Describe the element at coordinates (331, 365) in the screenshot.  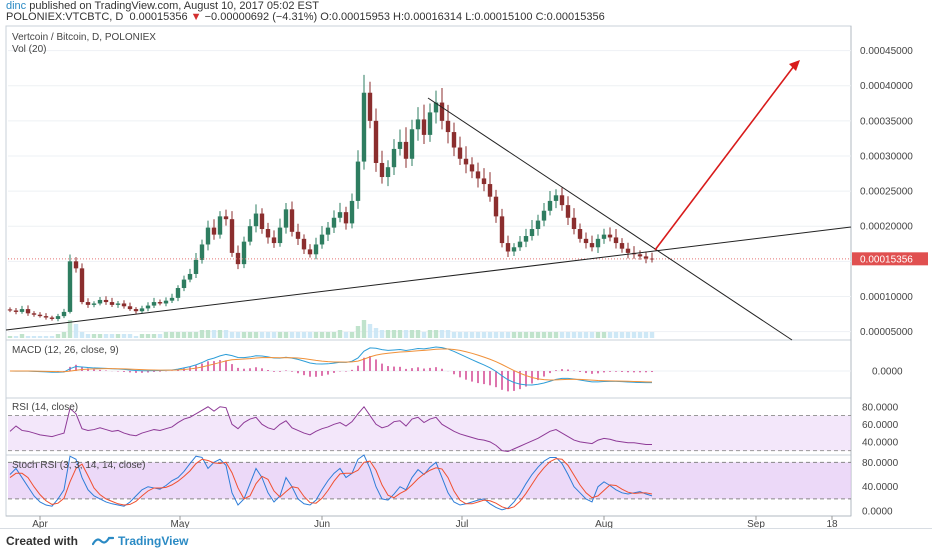
I see `signal-line` at that location.